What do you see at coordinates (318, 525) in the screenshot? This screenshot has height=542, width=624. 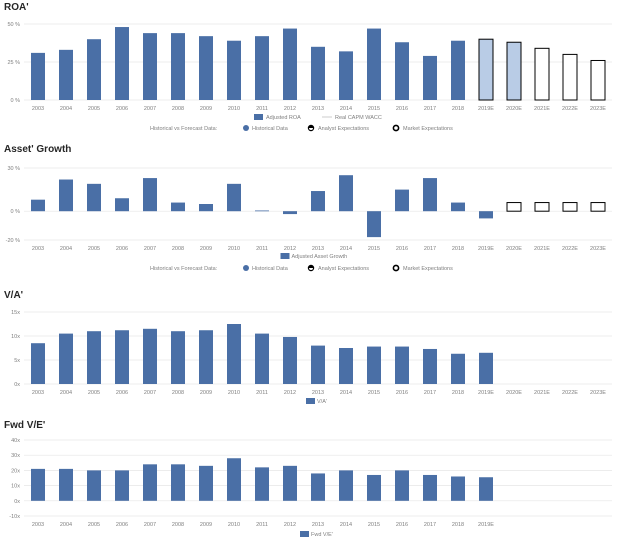 I see `x-tick-label: 2013` at bounding box center [318, 525].